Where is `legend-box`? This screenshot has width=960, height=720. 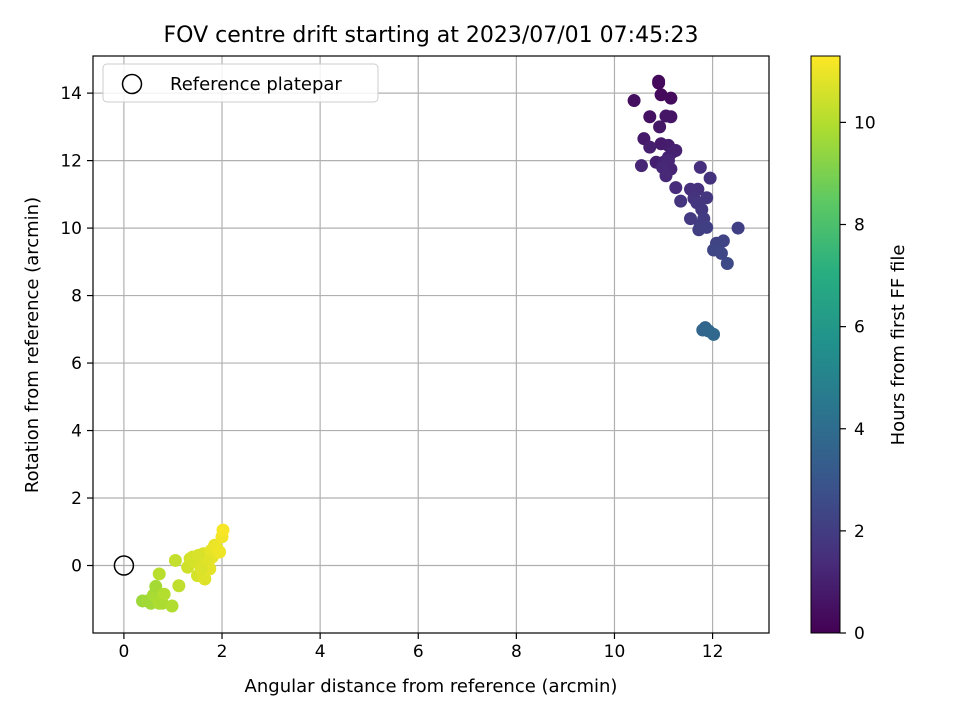
legend-box is located at coordinates (240, 83).